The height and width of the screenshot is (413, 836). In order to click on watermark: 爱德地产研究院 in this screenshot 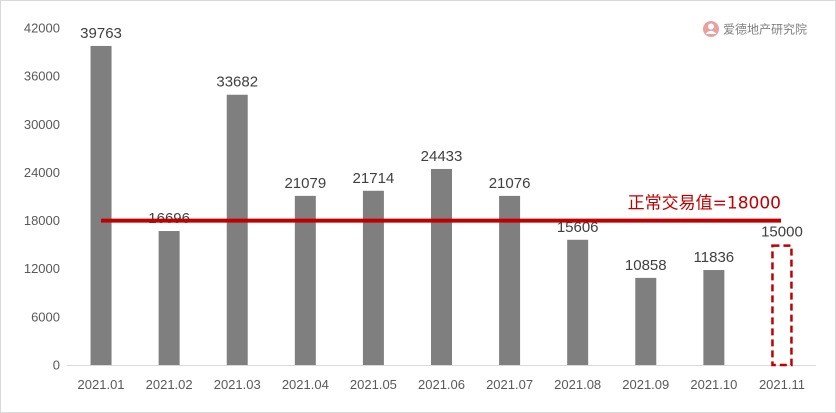, I will do `click(755, 29)`.